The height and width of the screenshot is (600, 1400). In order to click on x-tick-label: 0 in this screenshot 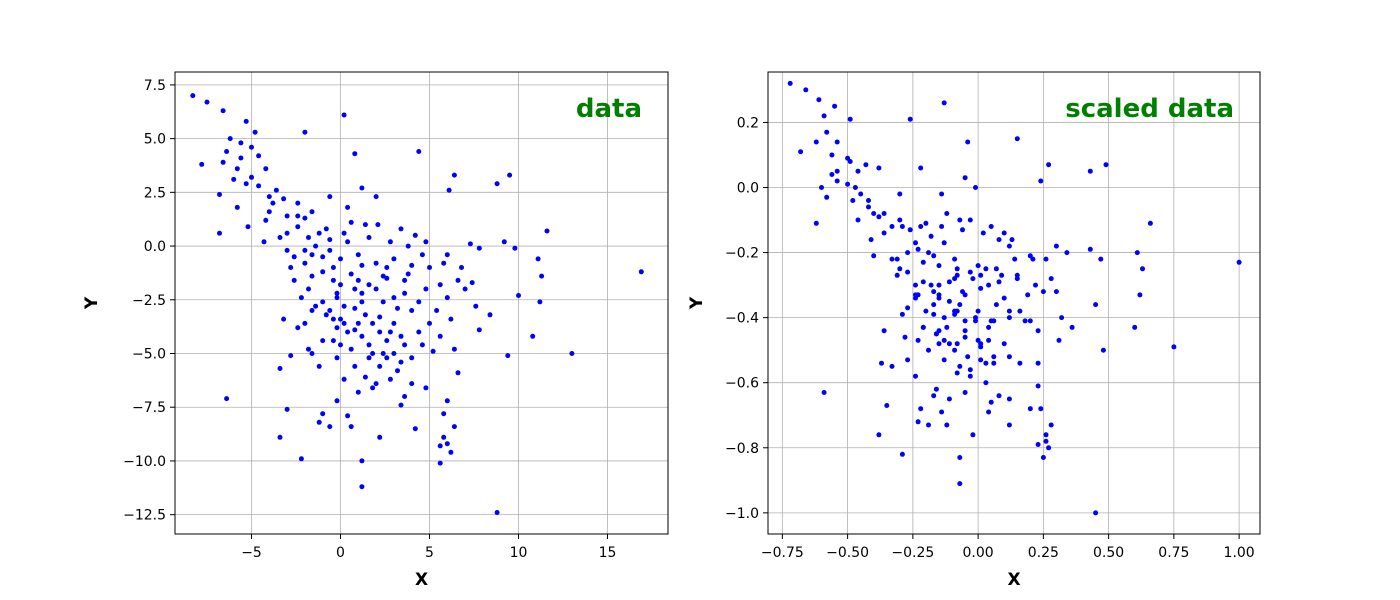, I will do `click(340, 553)`.